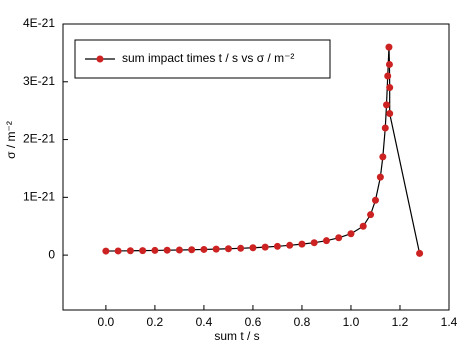 This screenshot has width=474, height=344. Describe the element at coordinates (39, 197) in the screenshot. I see `y-tick-label: 1E-21` at that location.